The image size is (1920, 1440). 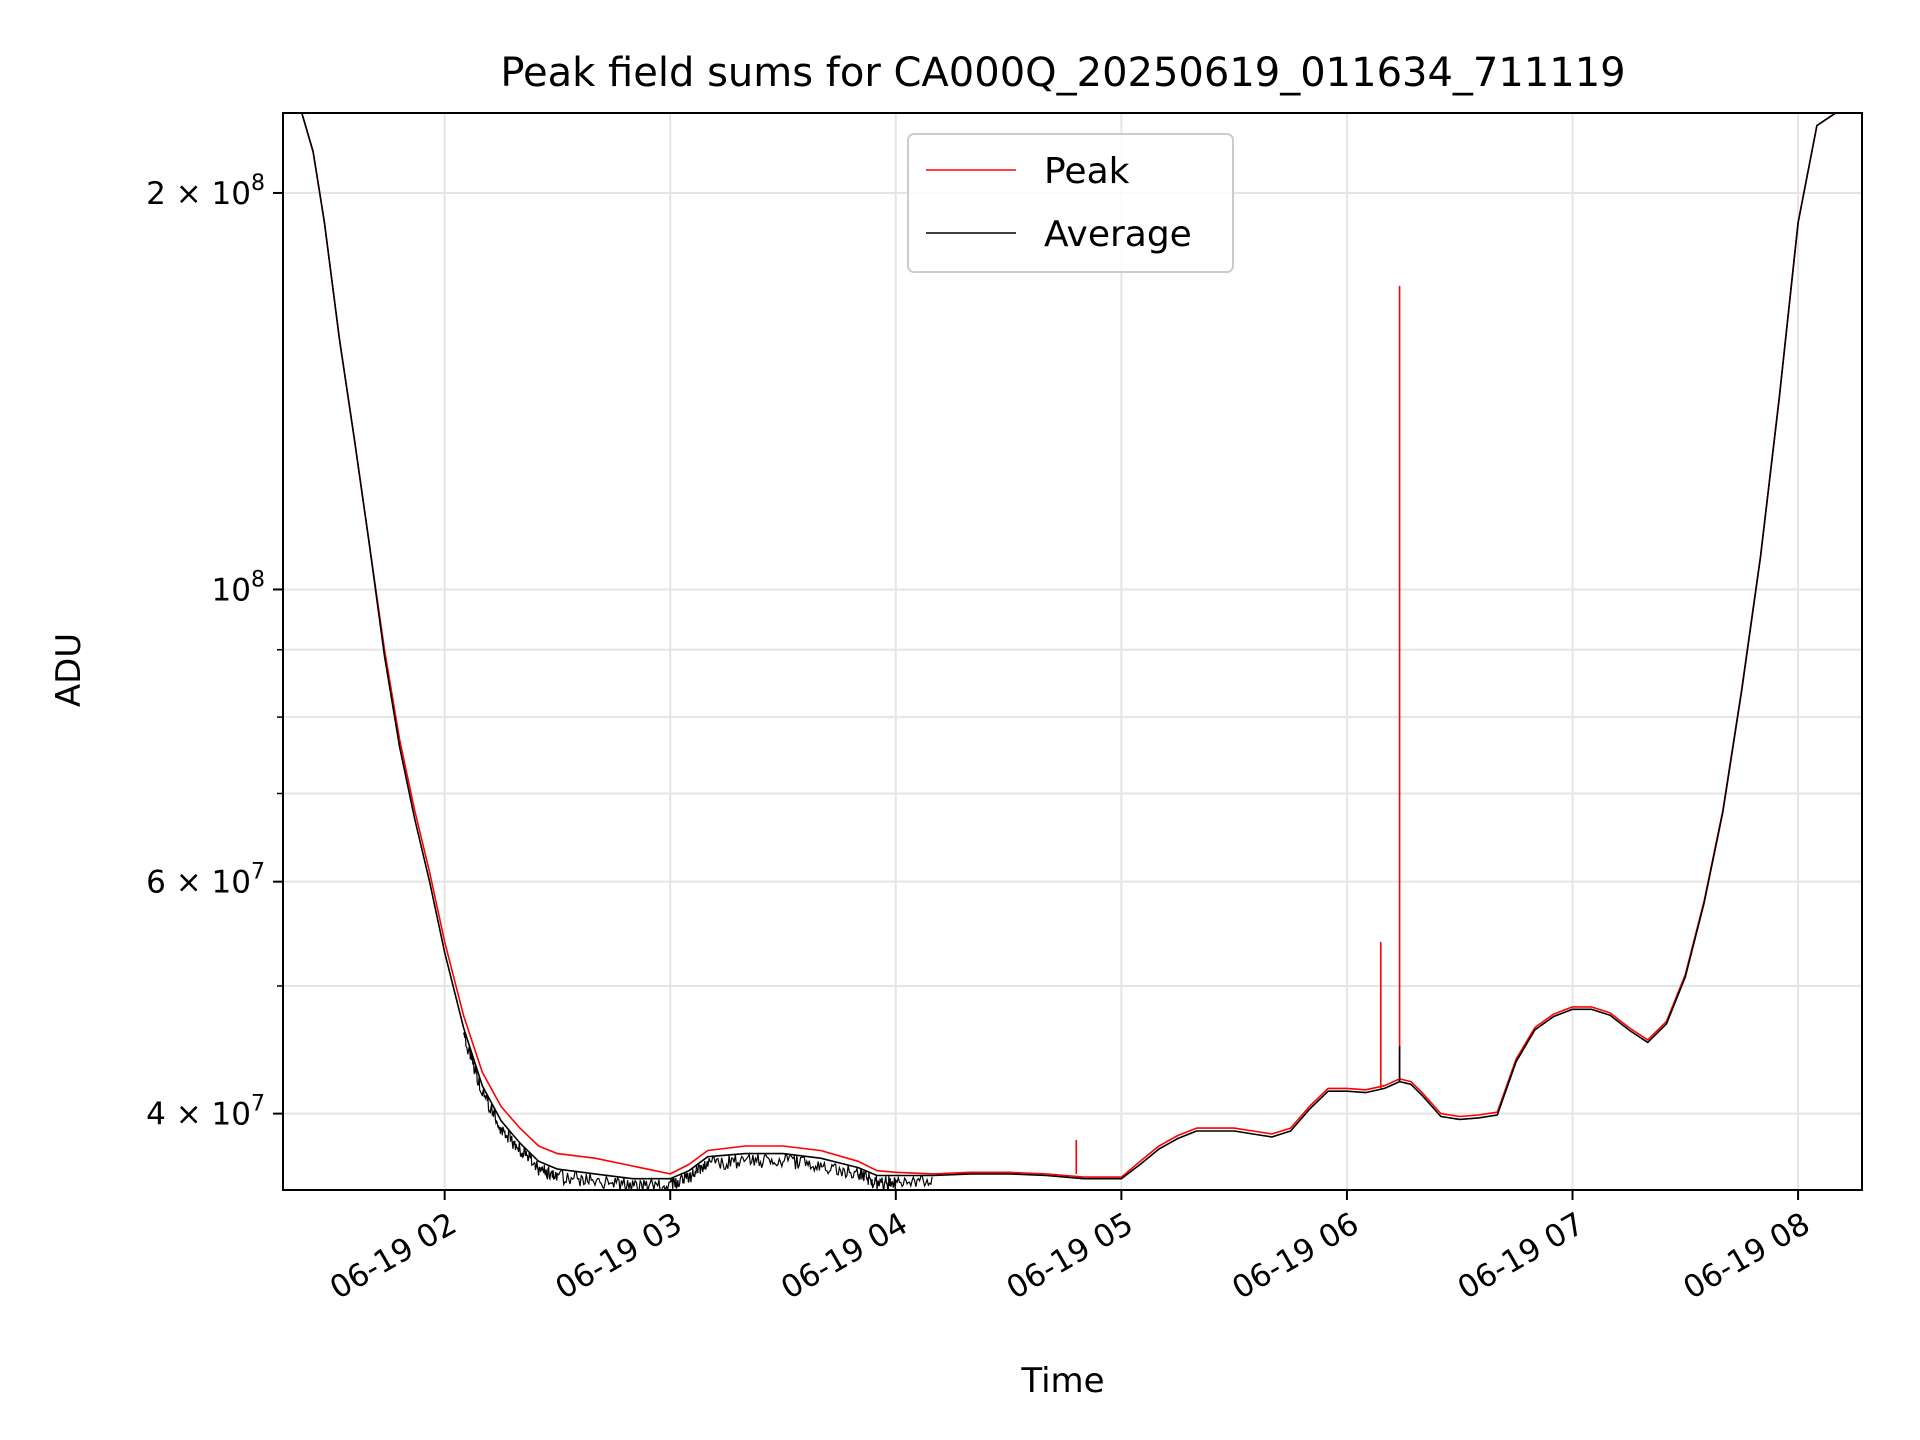 What do you see at coordinates (205, 191) in the screenshot?
I see `y-tick-label: 2 × 108` at bounding box center [205, 191].